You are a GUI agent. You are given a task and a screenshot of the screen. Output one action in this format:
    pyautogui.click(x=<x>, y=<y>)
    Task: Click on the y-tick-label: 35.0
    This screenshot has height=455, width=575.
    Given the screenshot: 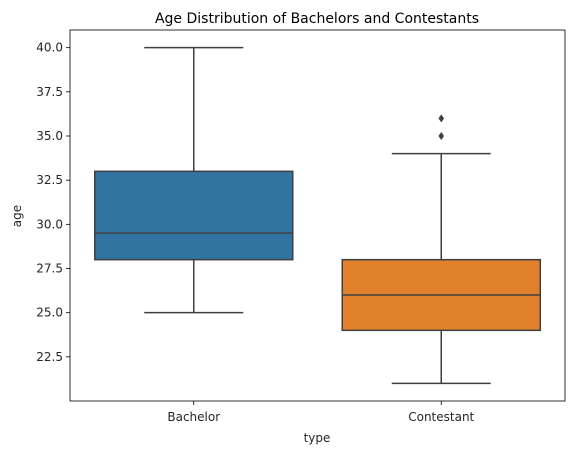 What is the action you would take?
    pyautogui.click(x=49, y=136)
    